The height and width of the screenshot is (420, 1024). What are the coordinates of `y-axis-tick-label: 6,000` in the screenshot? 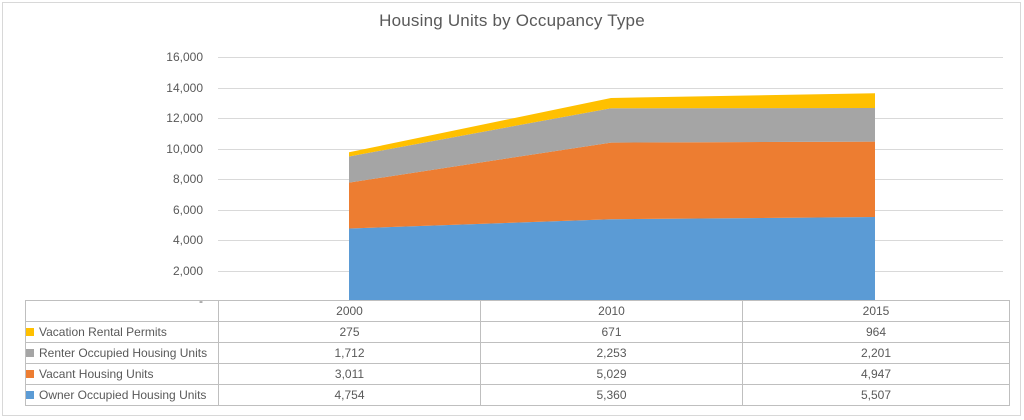 It's located at (187, 209).